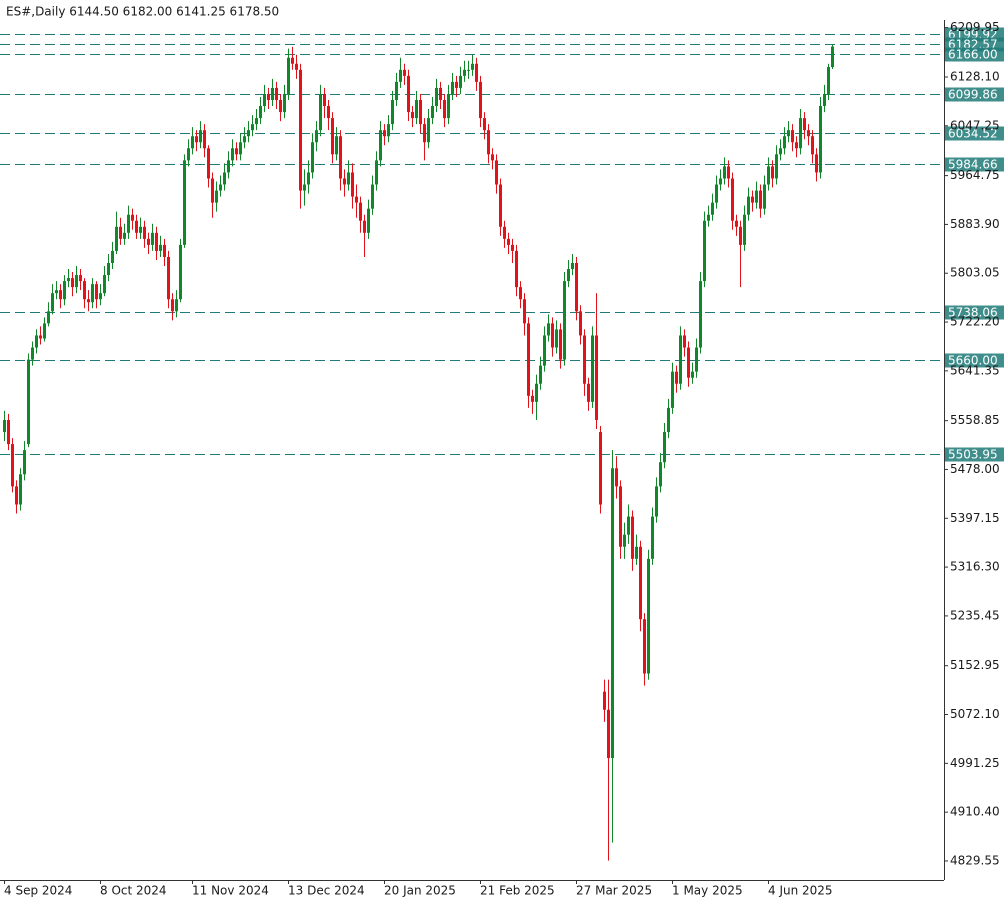 The width and height of the screenshot is (1008, 904). I want to click on level-label: 5503.95, so click(973, 455).